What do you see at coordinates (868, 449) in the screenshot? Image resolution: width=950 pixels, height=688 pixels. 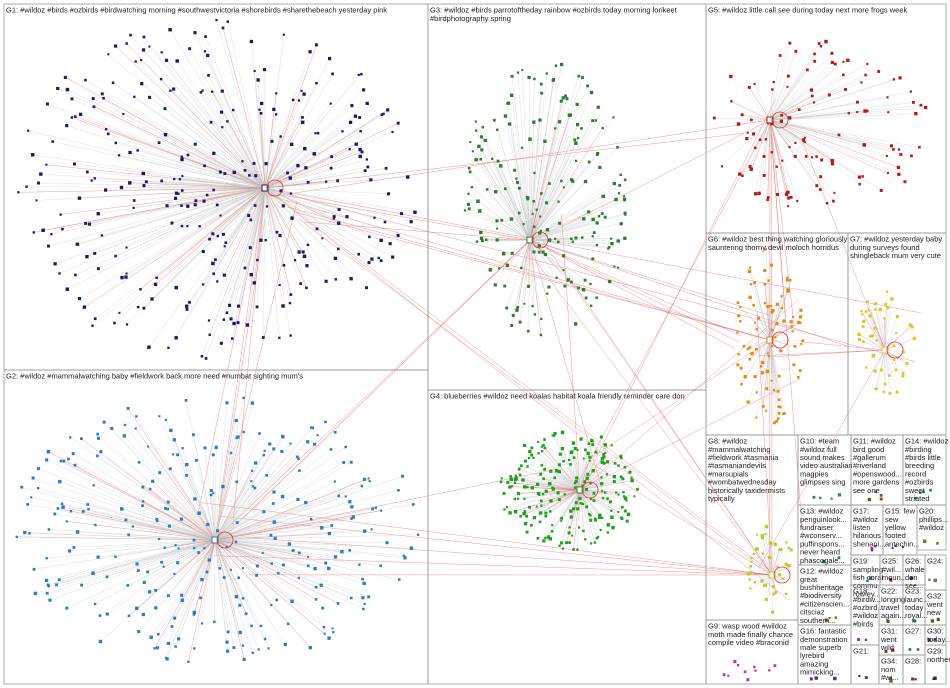 I see `group-label: bird good` at bounding box center [868, 449].